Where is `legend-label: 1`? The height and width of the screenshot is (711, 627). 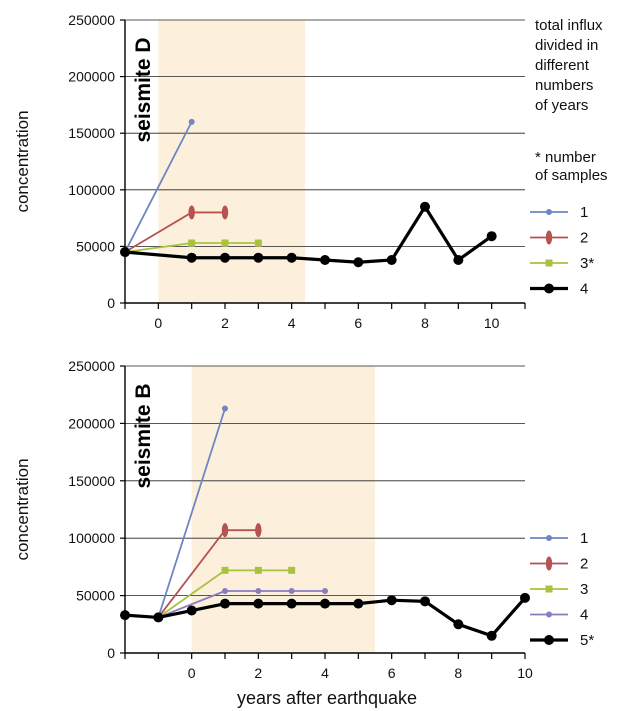
legend-label: 1 is located at coordinates (584, 538).